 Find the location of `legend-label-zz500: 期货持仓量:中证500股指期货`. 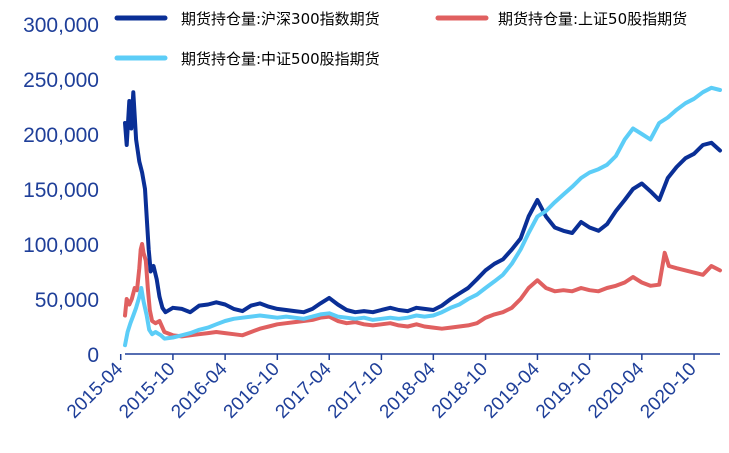

legend-label-zz500: 期货持仓量:中证500股指期货 is located at coordinates (280, 59).